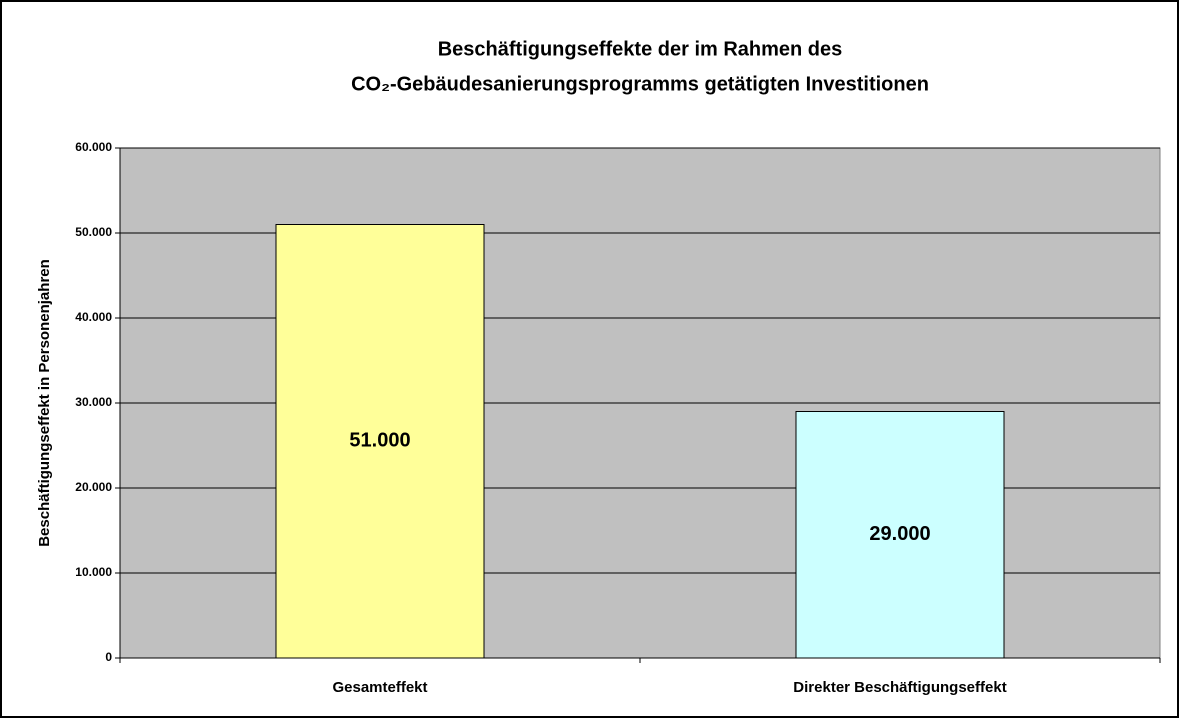  What do you see at coordinates (899, 687) in the screenshot?
I see `x-tick-label: Direkter Beschäftigungseffekt` at bounding box center [899, 687].